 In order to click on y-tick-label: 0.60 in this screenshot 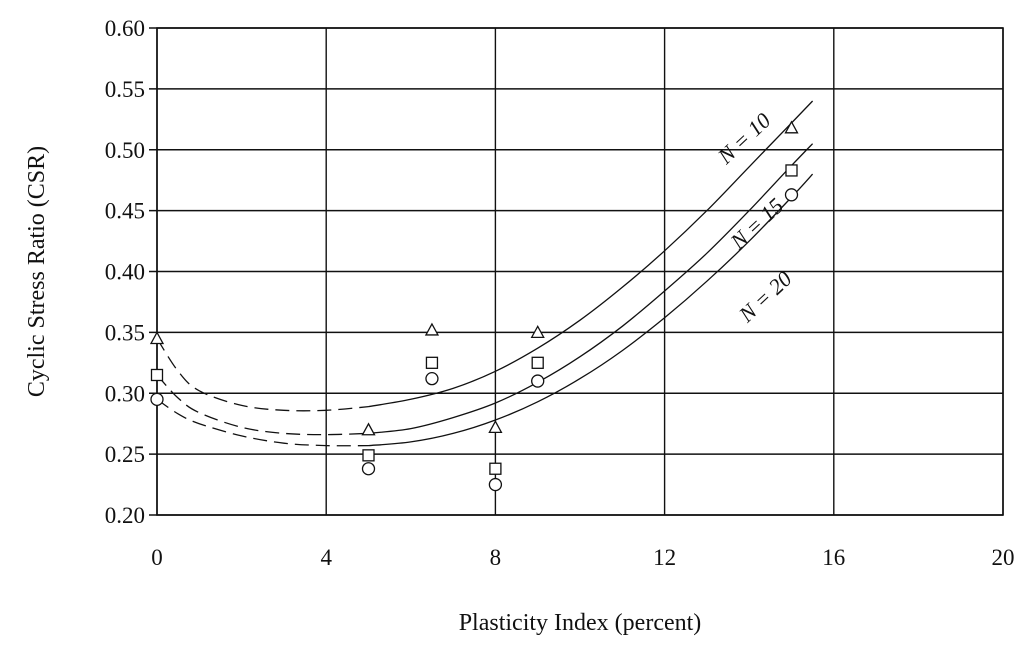, I will do `click(125, 28)`.